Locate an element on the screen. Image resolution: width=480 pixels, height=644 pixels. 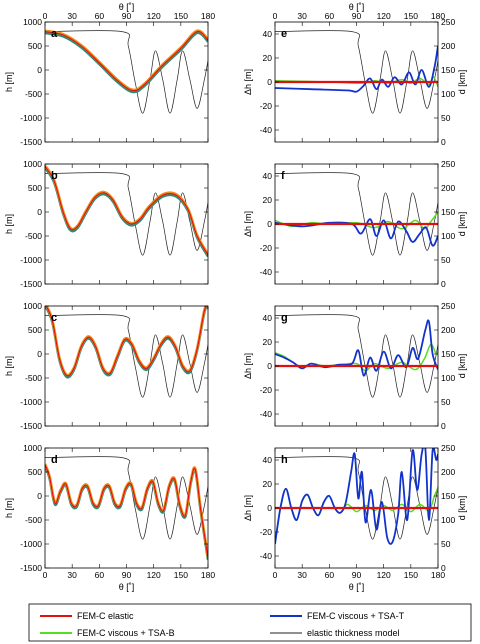
panel-a-tsa-t-line is located at coordinates (126, 62).